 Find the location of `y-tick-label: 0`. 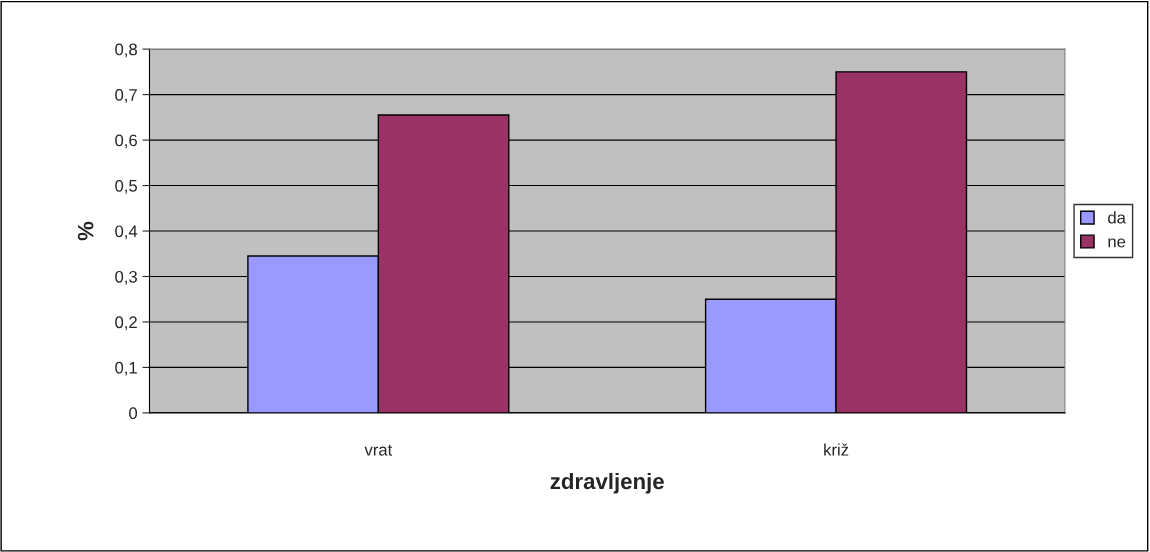

y-tick-label: 0 is located at coordinates (133, 413).